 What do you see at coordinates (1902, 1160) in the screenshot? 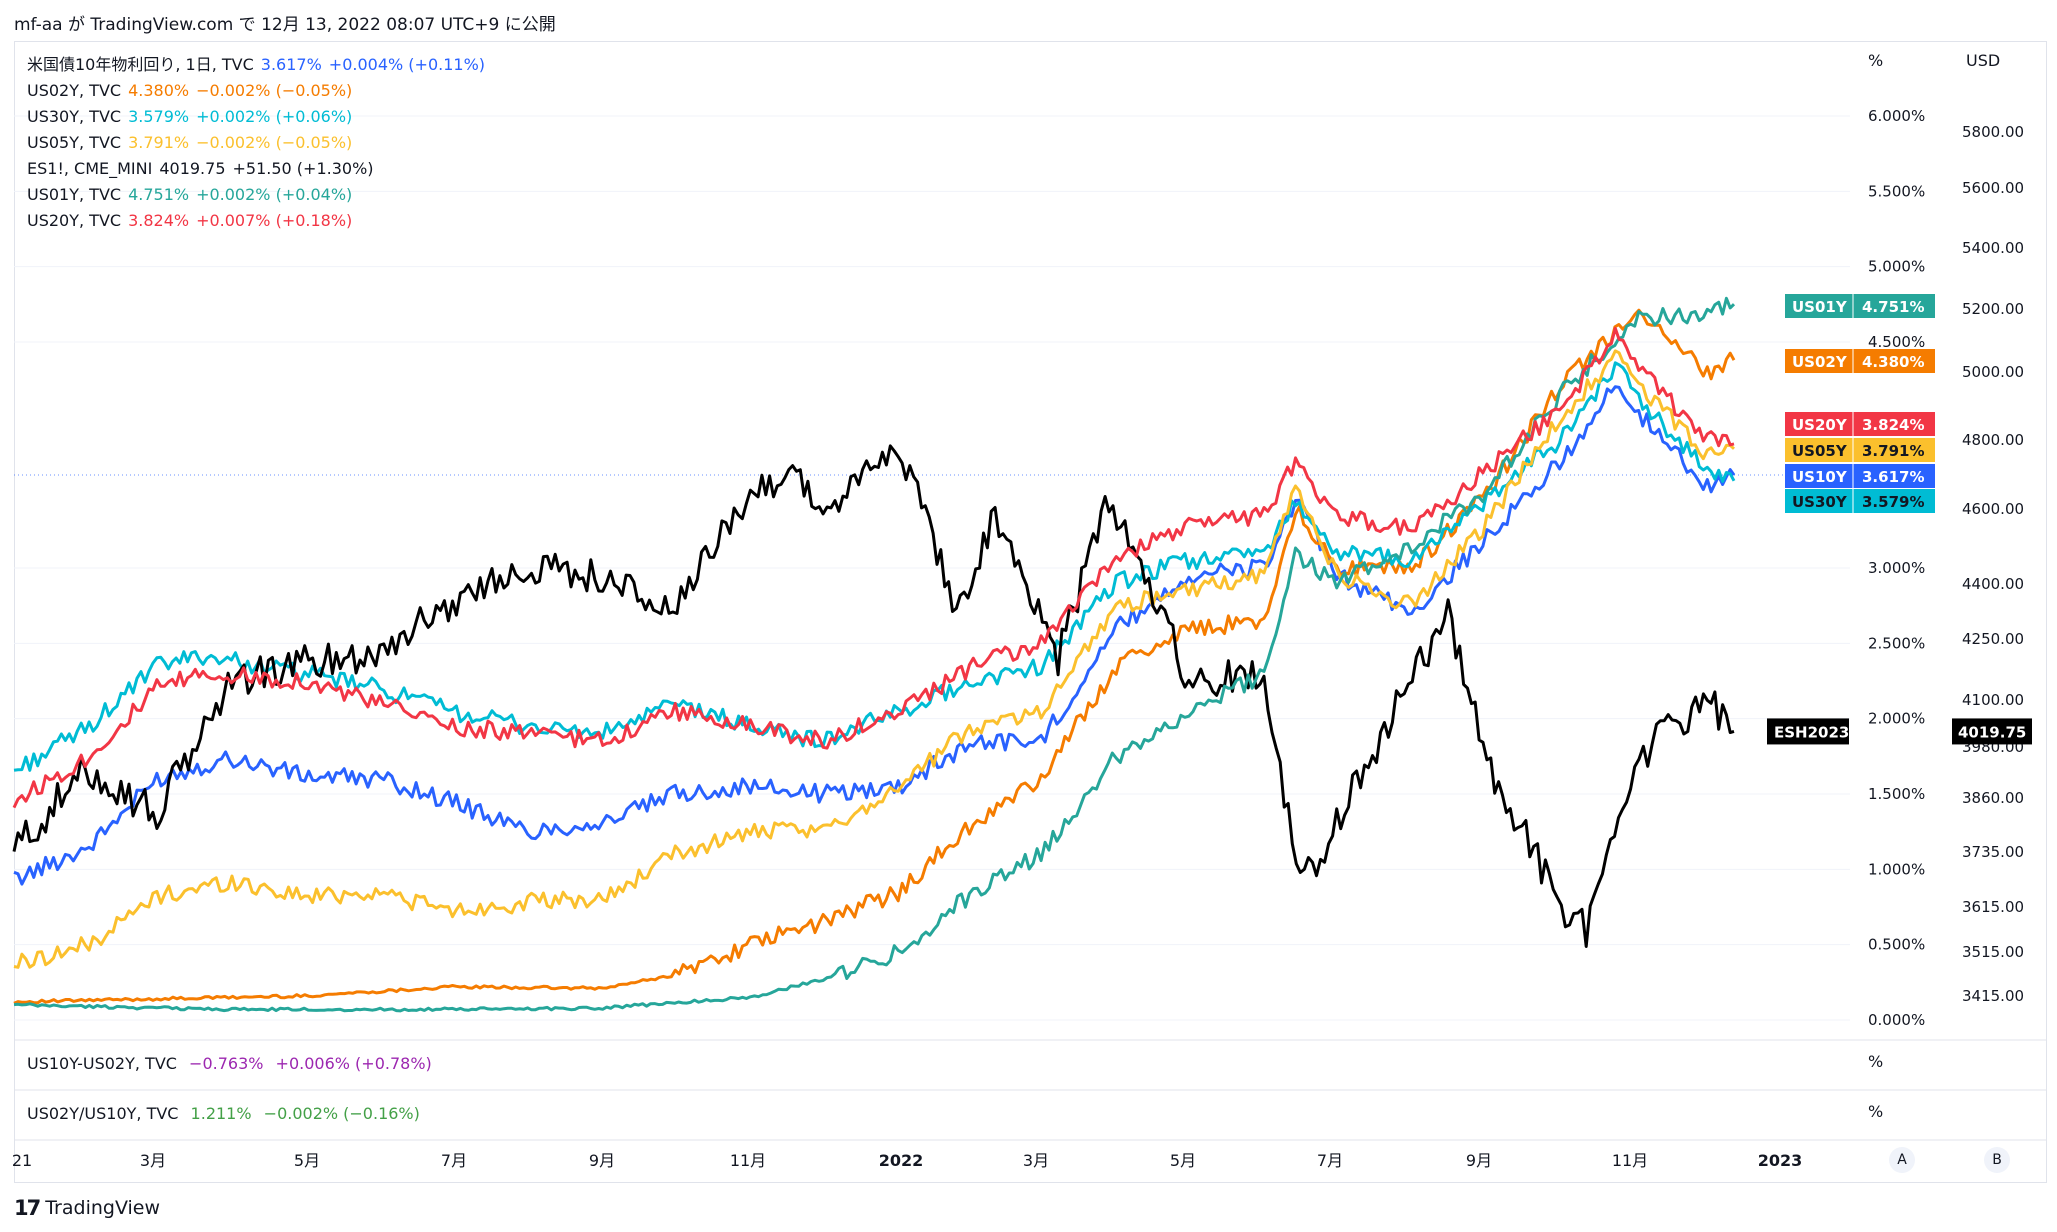
I see `scale-auto-button: A` at bounding box center [1902, 1160].